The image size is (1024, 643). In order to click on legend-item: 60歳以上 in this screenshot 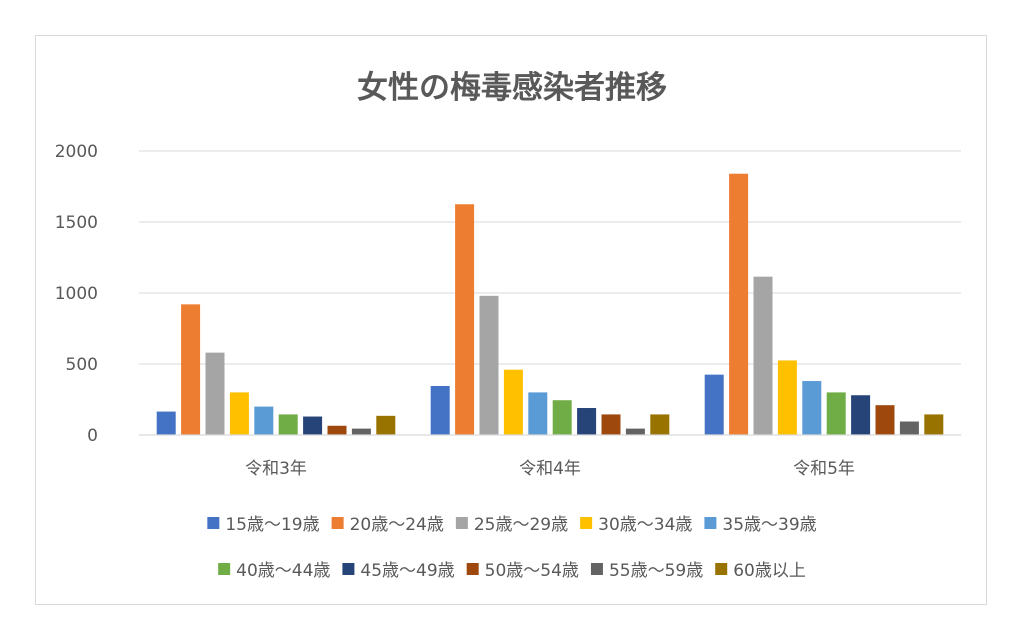, I will do `click(760, 571)`.